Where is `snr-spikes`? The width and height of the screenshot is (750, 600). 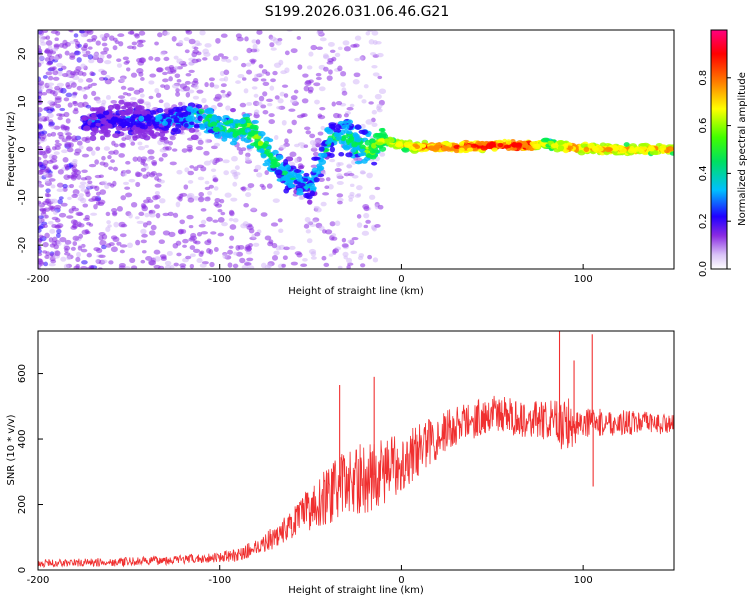
snr-spikes is located at coordinates (466, 409).